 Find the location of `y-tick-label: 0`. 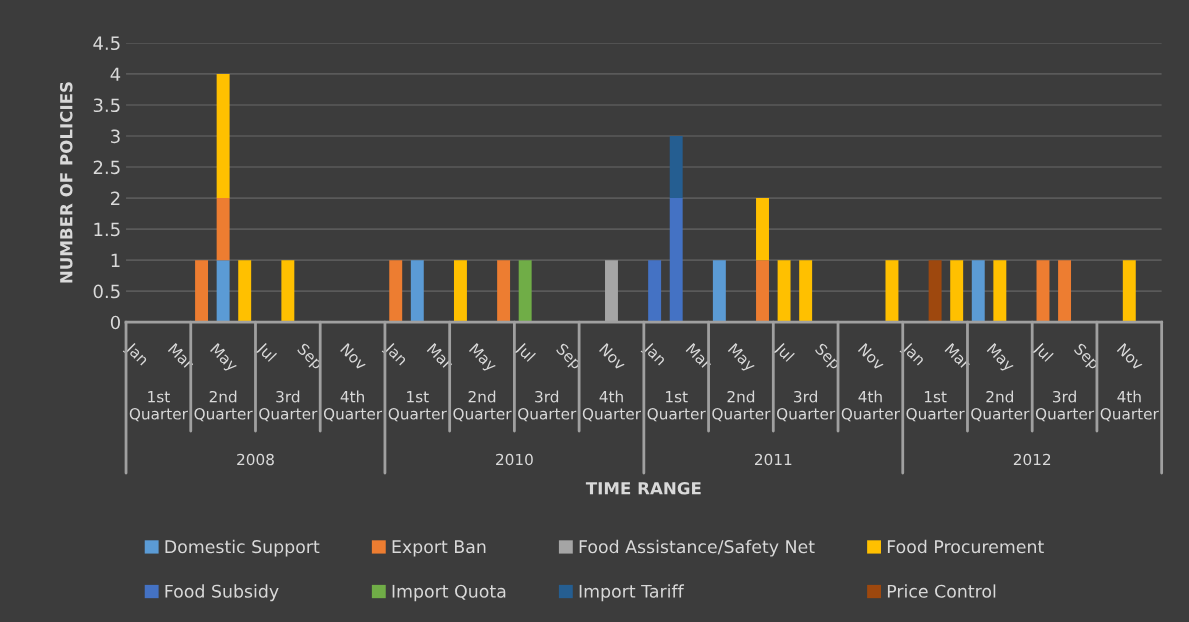

y-tick-label: 0 is located at coordinates (115, 322).